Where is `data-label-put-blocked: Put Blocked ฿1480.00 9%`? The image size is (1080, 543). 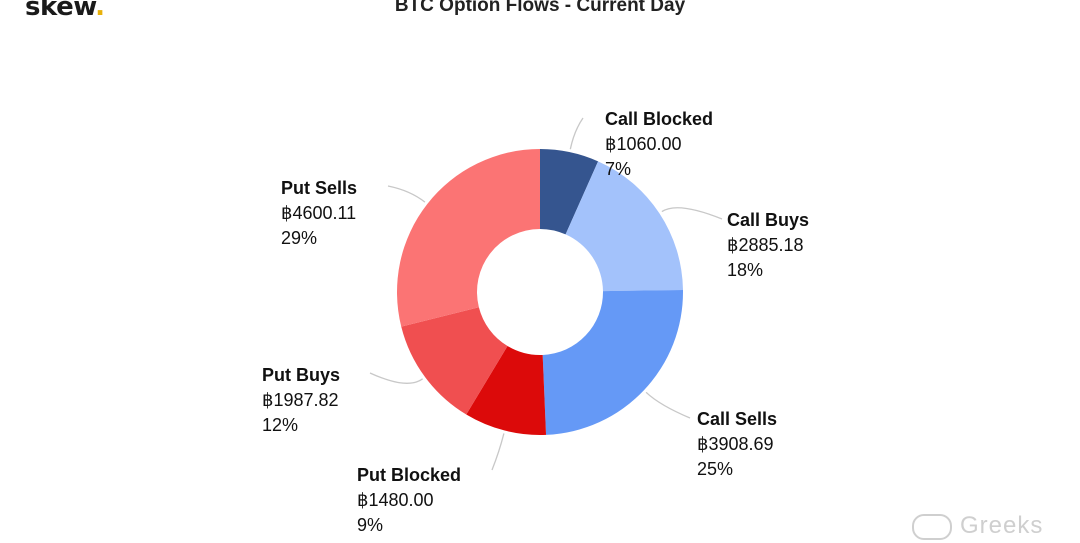 data-label-put-blocked: Put Blocked ฿1480.00 9% is located at coordinates (409, 500).